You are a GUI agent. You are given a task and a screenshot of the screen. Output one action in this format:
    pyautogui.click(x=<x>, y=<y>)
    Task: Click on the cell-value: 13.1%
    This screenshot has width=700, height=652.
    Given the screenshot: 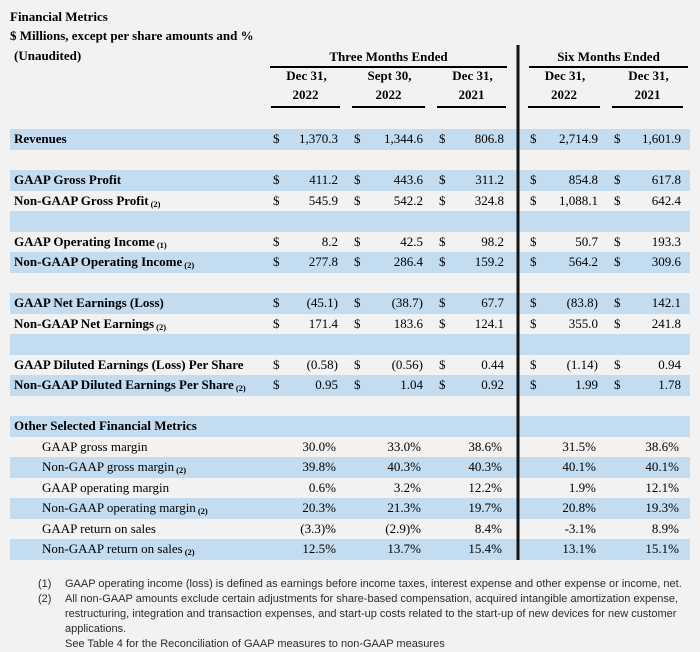 What is the action you would take?
    pyautogui.click(x=579, y=549)
    